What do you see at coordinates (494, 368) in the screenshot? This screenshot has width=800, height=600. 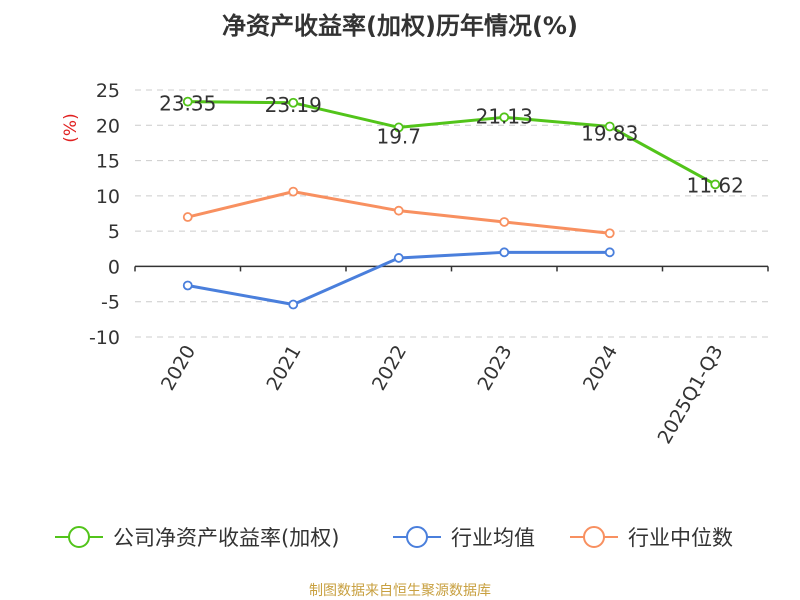 I see `x-tick-label: 2023` at bounding box center [494, 368].